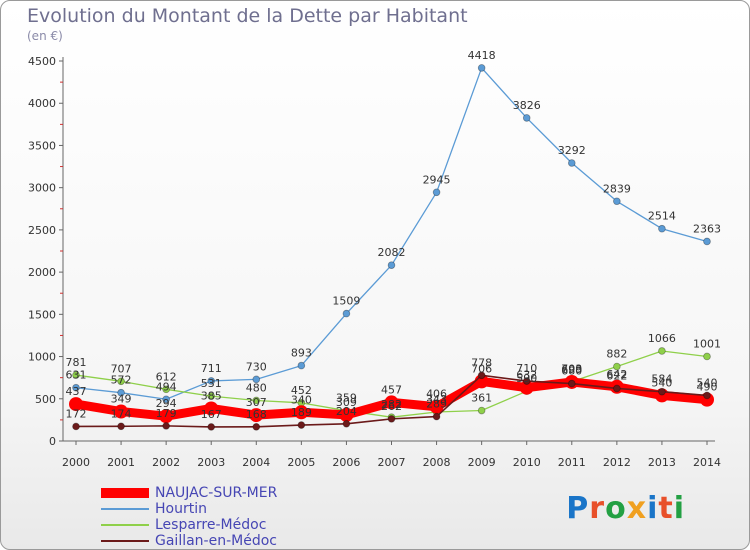 Image resolution: width=750 pixels, height=550 pixels. I want to click on x-tick-label: 2006, so click(346, 462).